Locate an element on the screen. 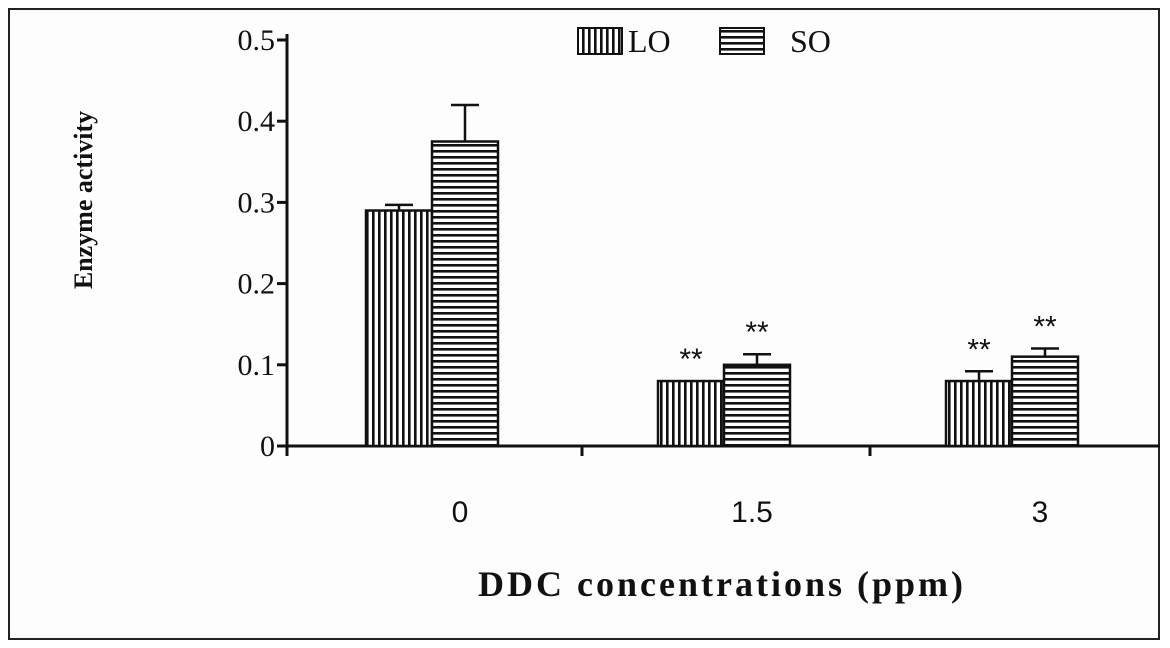 Image resolution: width=1170 pixels, height=648 pixels. y-tick-labels: 0 0.1 0.2 0.3 0.4 0.5 is located at coordinates (257, 243).